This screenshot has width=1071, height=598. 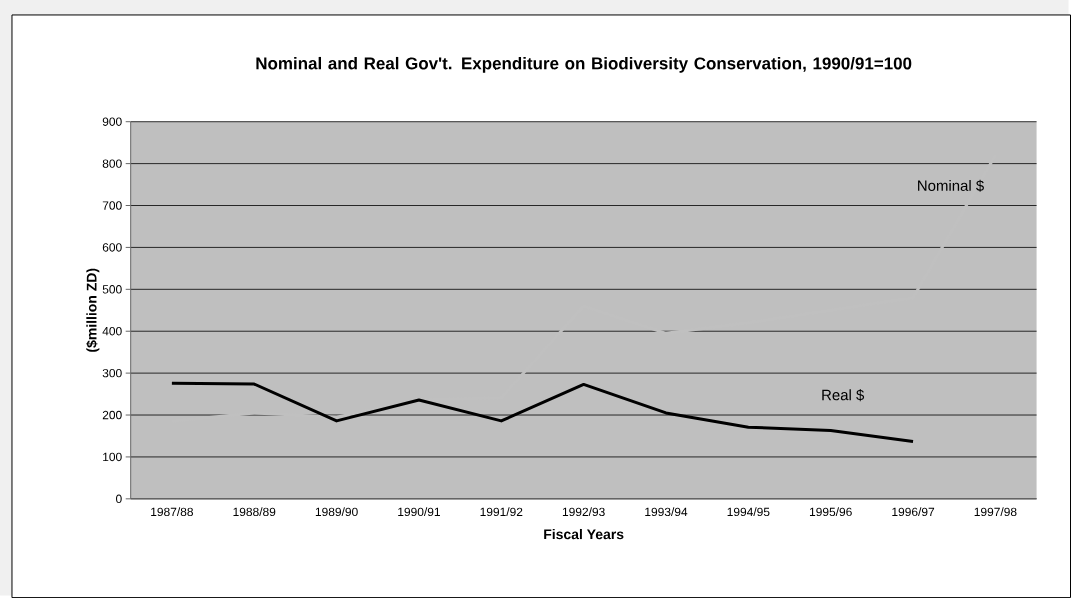 I want to click on x-tick-label: 1991/92, so click(x=501, y=512).